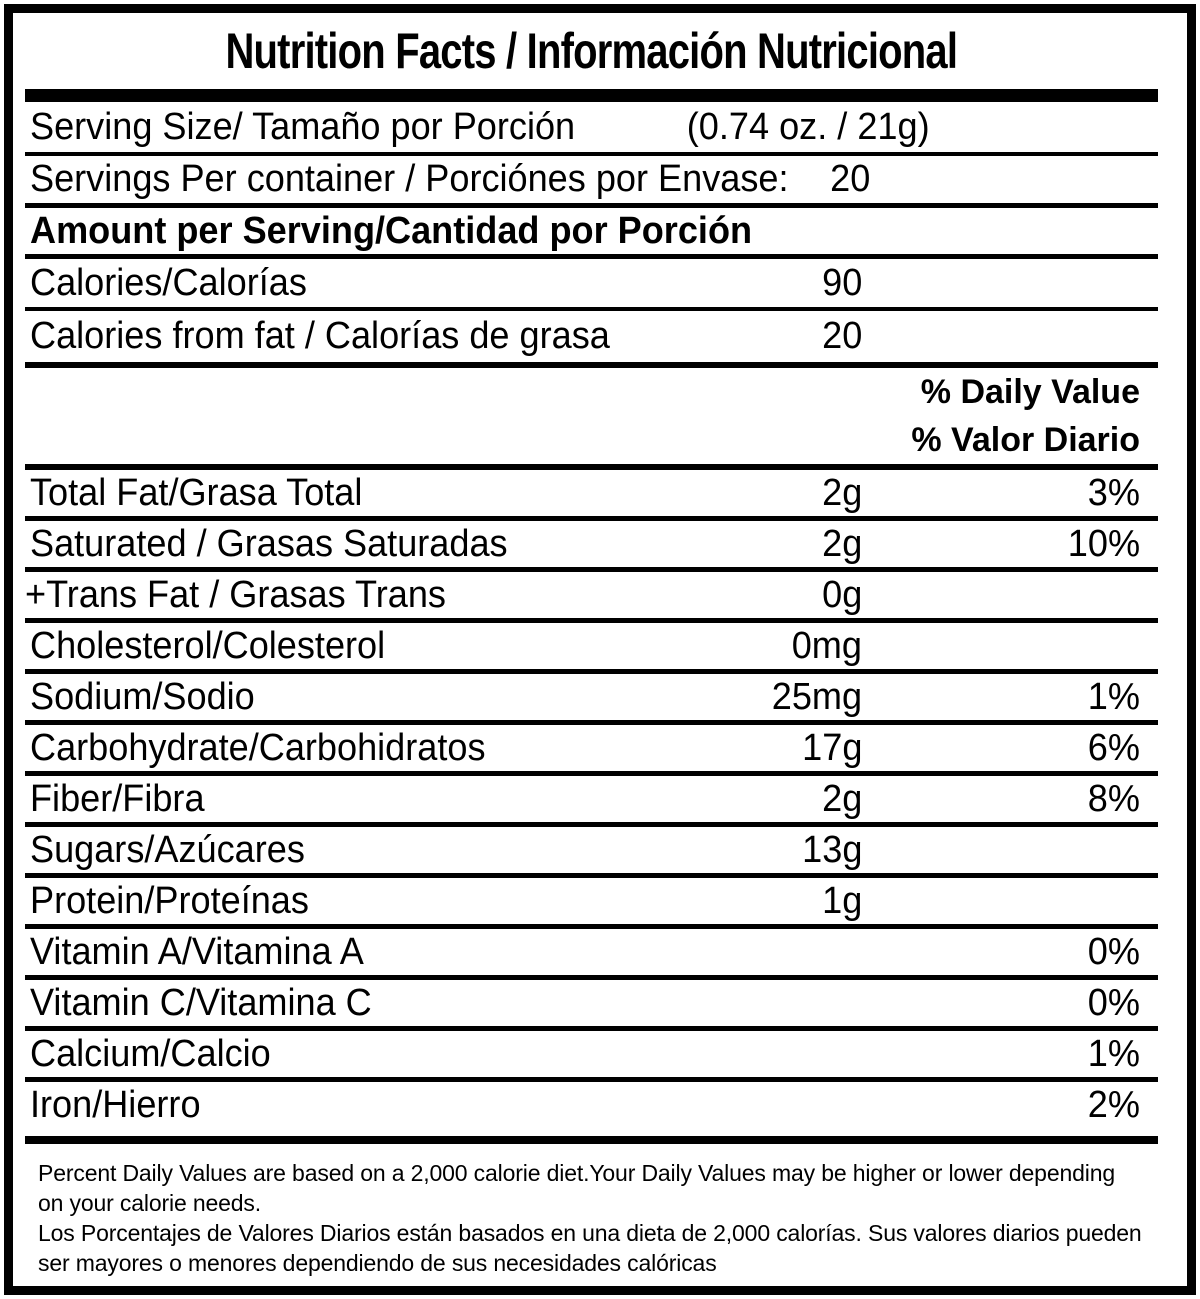 The image size is (1200, 1299). Describe the element at coordinates (591, 95) in the screenshot. I see `divider-thick-top` at that location.